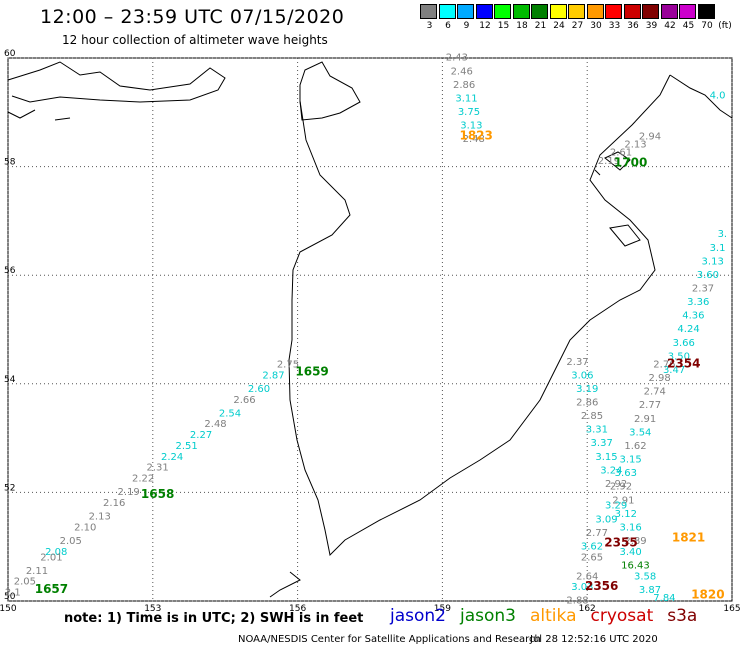 This screenshot has width=740, height=650. What do you see at coordinates (635, 541) in the screenshot?
I see `swh-value: 2.89` at bounding box center [635, 541].